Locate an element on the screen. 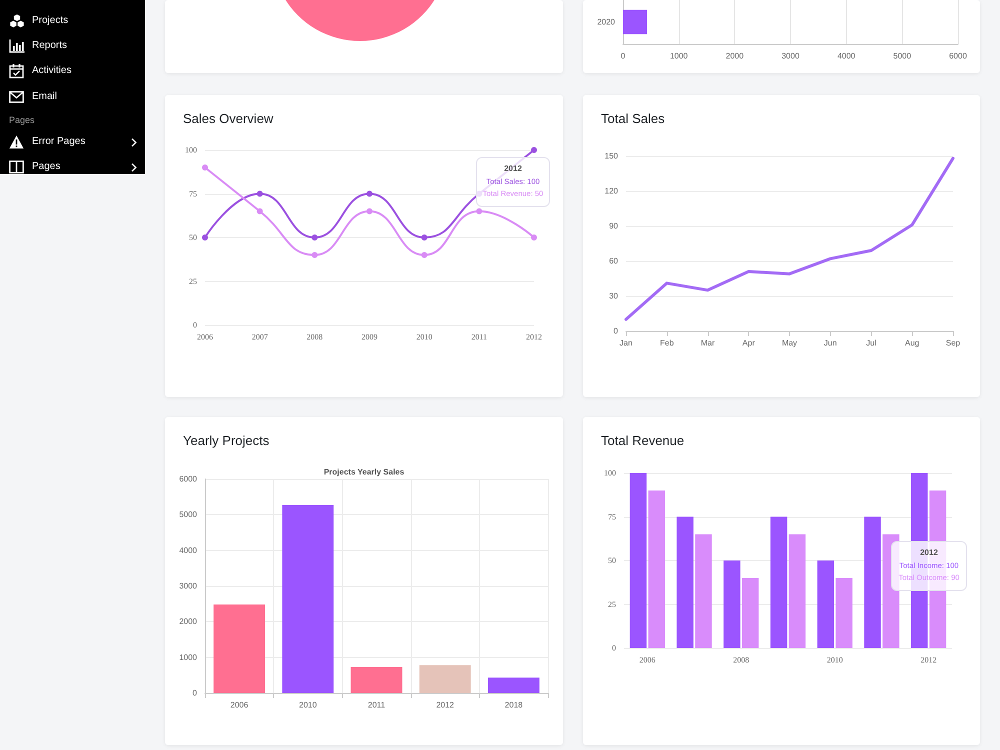 This screenshot has height=750, width=1000. x-tick-label: Apr is located at coordinates (749, 343).